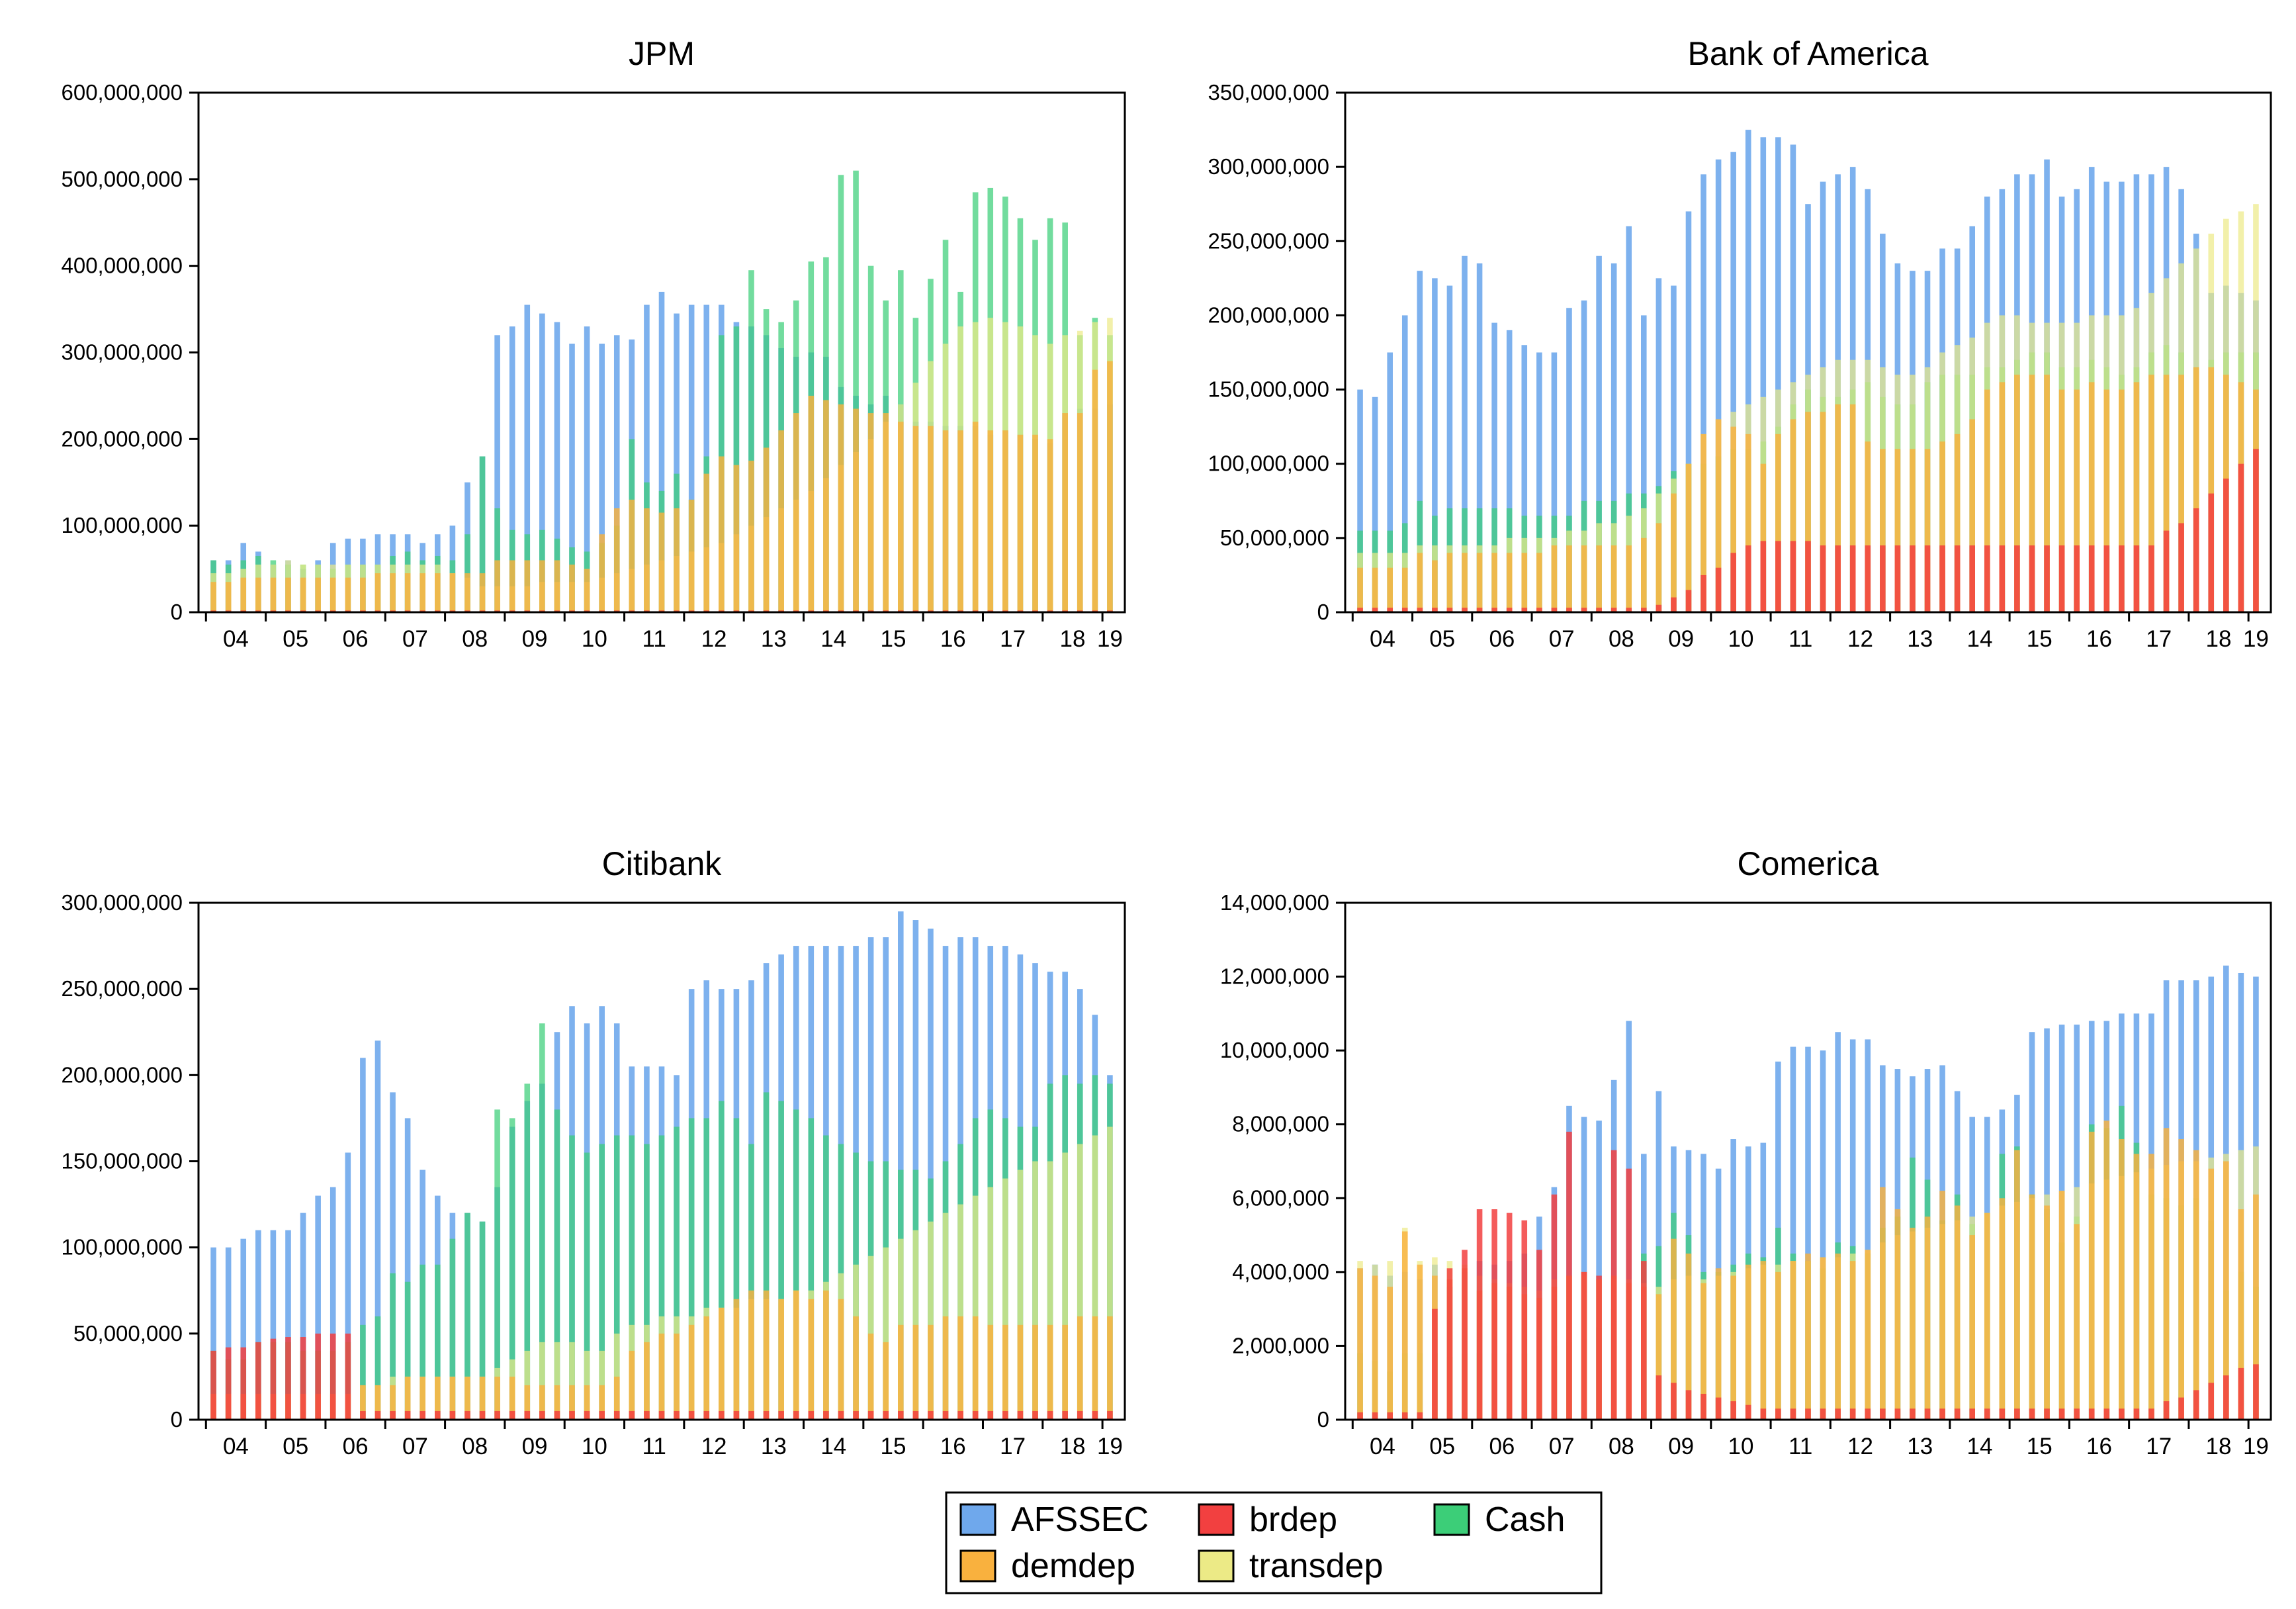 The image size is (2296, 1609). What do you see at coordinates (1800, 1446) in the screenshot?
I see `x-tick-label: 11` at bounding box center [1800, 1446].